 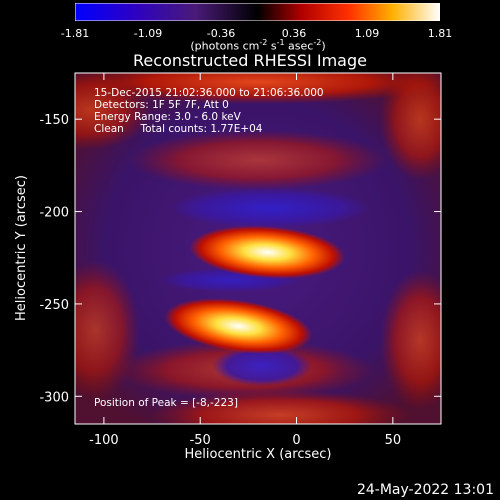 I want to click on x-tick-label: -50, so click(x=200, y=440).